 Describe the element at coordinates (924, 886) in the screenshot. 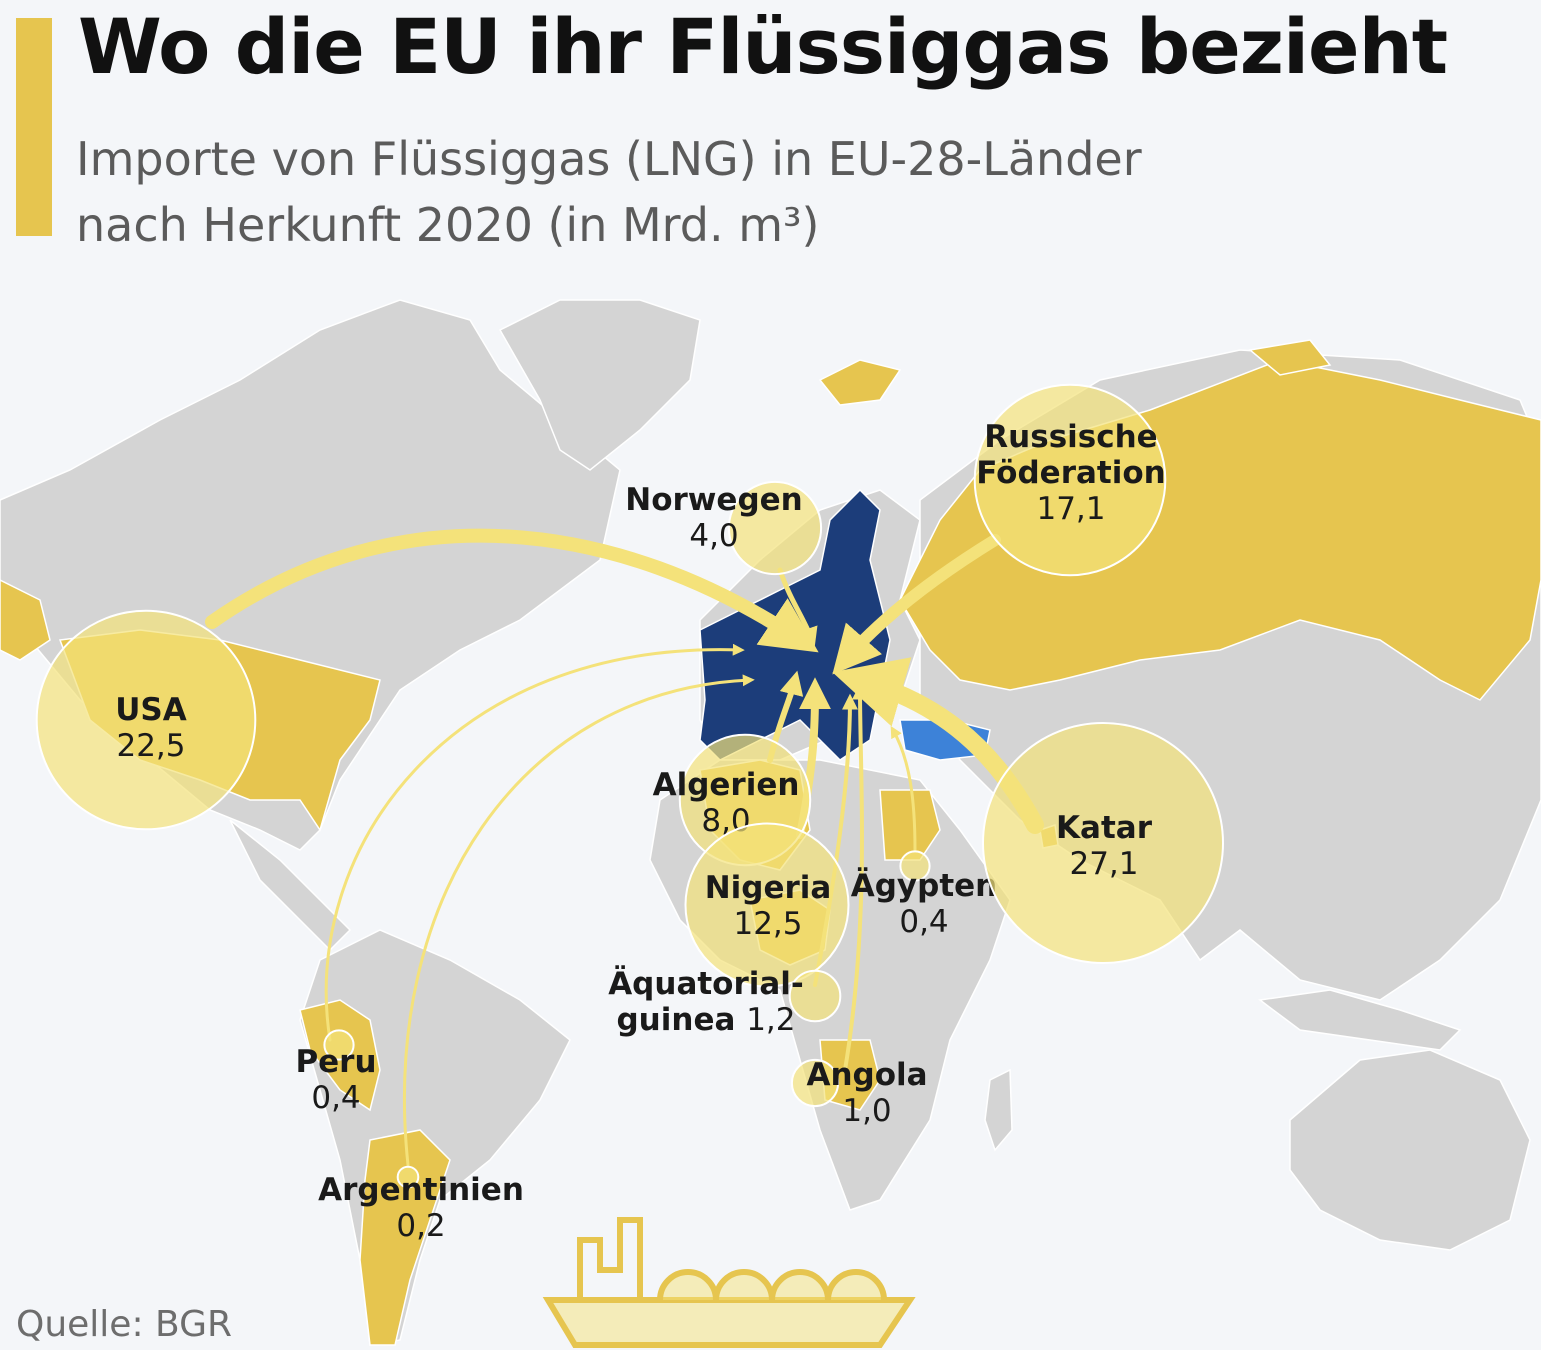

I see `country-label-ägypten: Ägypten` at that location.